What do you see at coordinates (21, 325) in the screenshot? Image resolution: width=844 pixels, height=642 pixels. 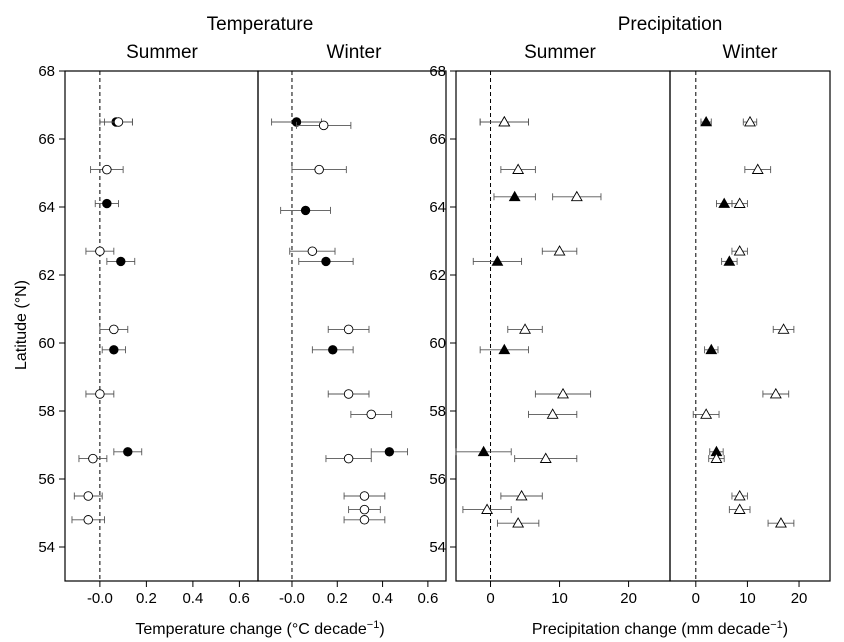 I see `y-axis-label: Latitude (°N)` at bounding box center [21, 325].